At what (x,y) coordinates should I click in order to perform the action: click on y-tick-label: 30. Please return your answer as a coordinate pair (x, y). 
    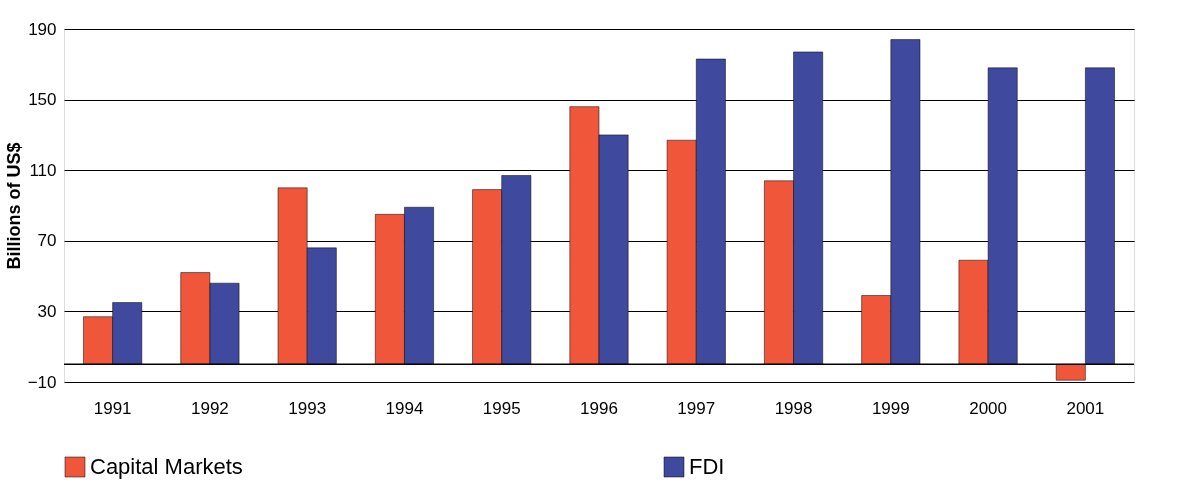
    Looking at the image, I should click on (47, 311).